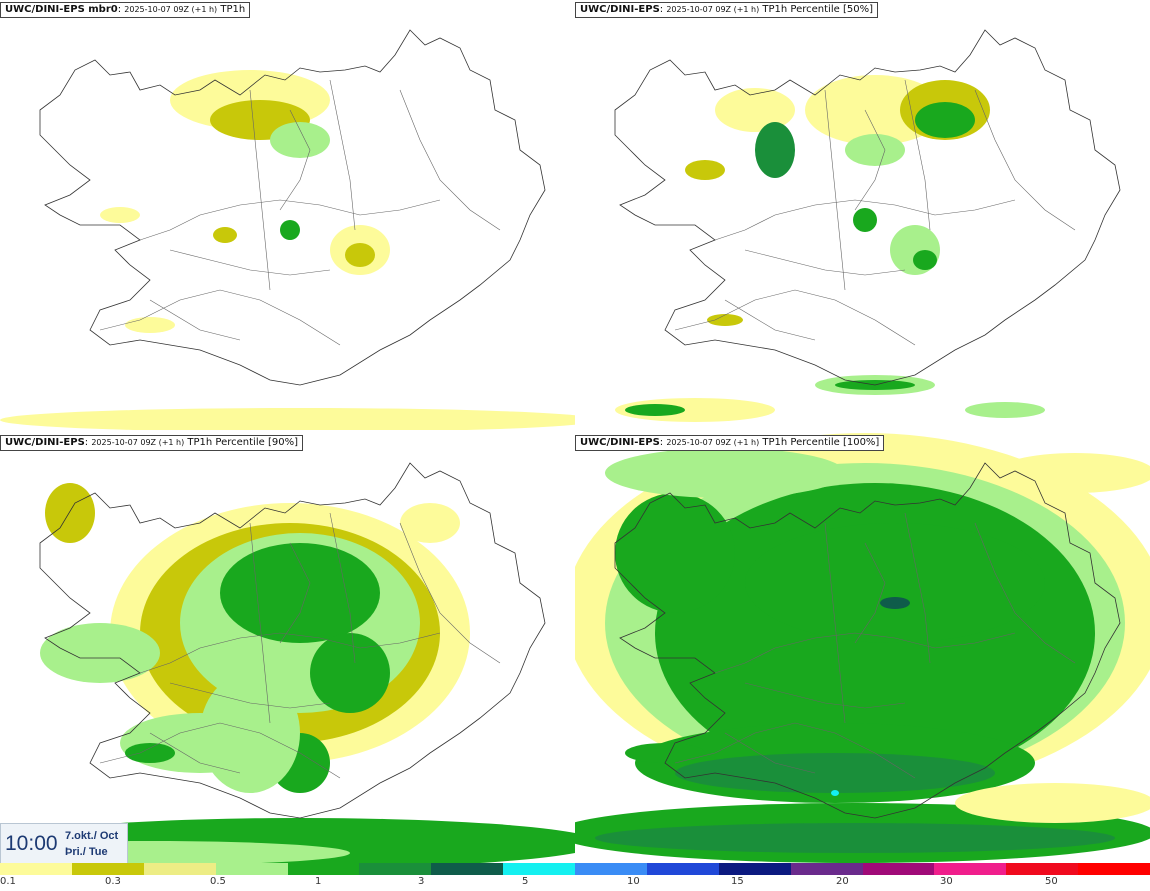 The height and width of the screenshot is (891, 1150). What do you see at coordinates (946, 881) in the screenshot?
I see `colorbar-tick-label: 30` at bounding box center [946, 881].